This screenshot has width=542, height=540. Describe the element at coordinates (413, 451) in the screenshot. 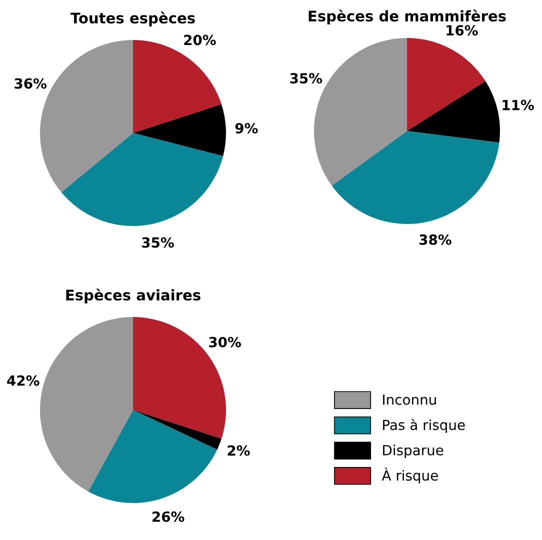

I see `legend-label: Disparue` at that location.